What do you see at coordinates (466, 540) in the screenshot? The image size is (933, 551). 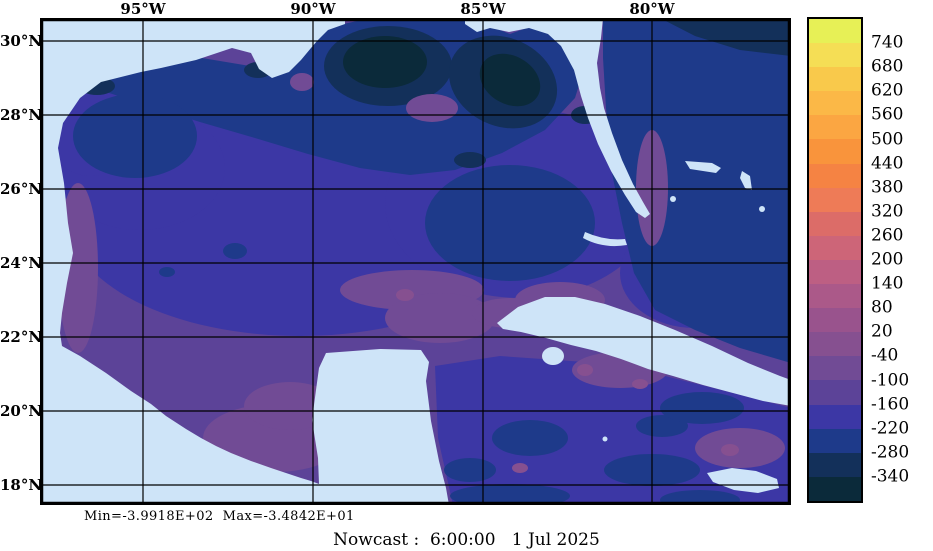 I see `footer-caption: Nowcast : 6:00:00 1 Jul 2025` at bounding box center [466, 540].